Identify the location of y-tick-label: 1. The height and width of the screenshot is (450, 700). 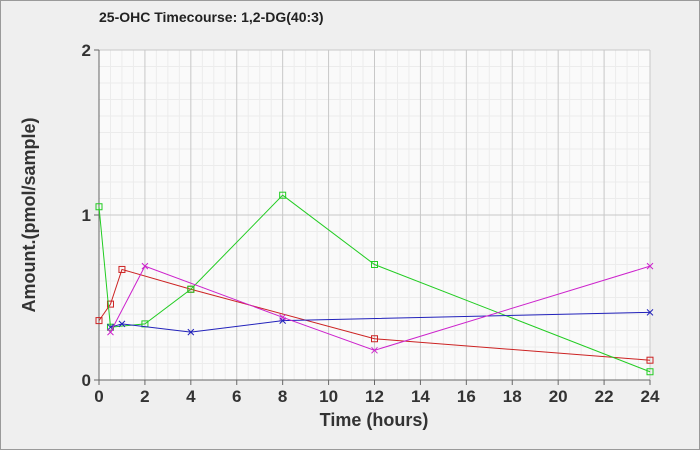
(86, 215).